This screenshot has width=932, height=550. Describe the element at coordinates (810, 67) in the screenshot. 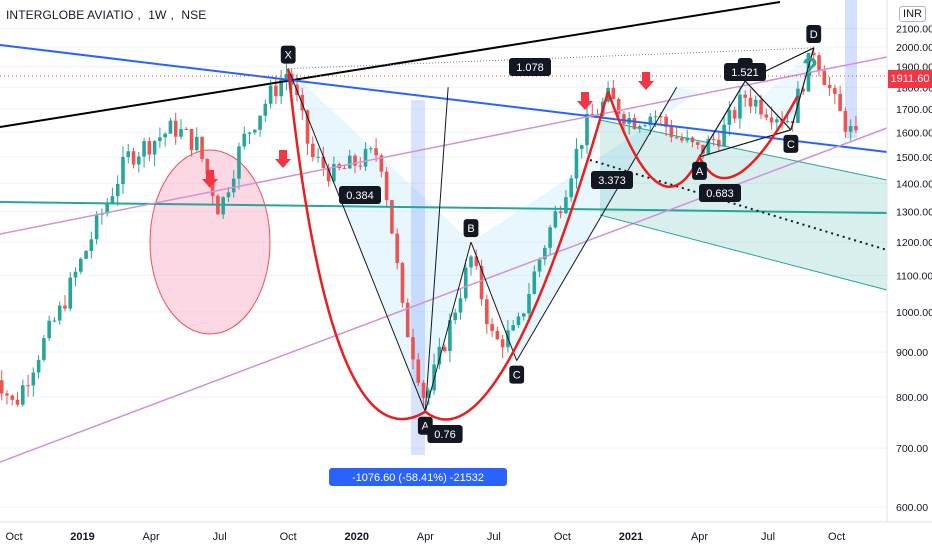

I see `question-mark: ?` at that location.